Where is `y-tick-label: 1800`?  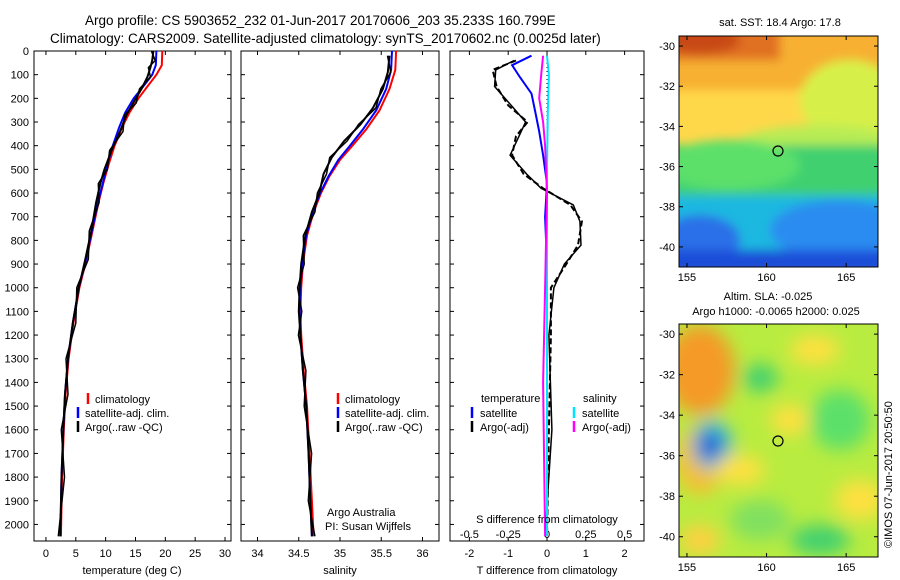
y-tick-label: 1800 is located at coordinates (17, 478).